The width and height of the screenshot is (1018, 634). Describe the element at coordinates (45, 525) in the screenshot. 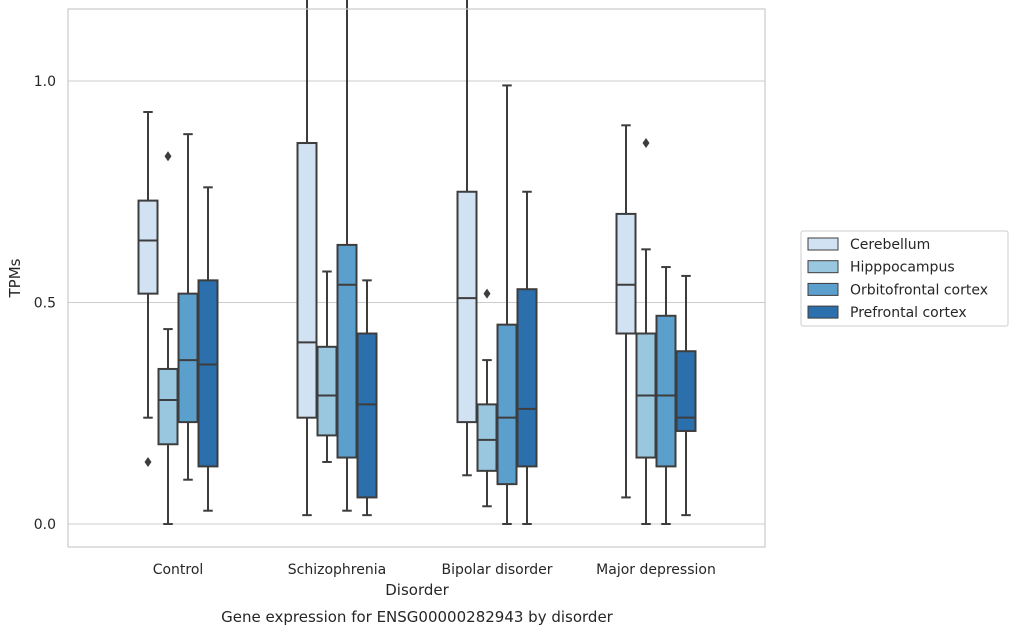

I see `y-tick-label: 0.0` at that location.